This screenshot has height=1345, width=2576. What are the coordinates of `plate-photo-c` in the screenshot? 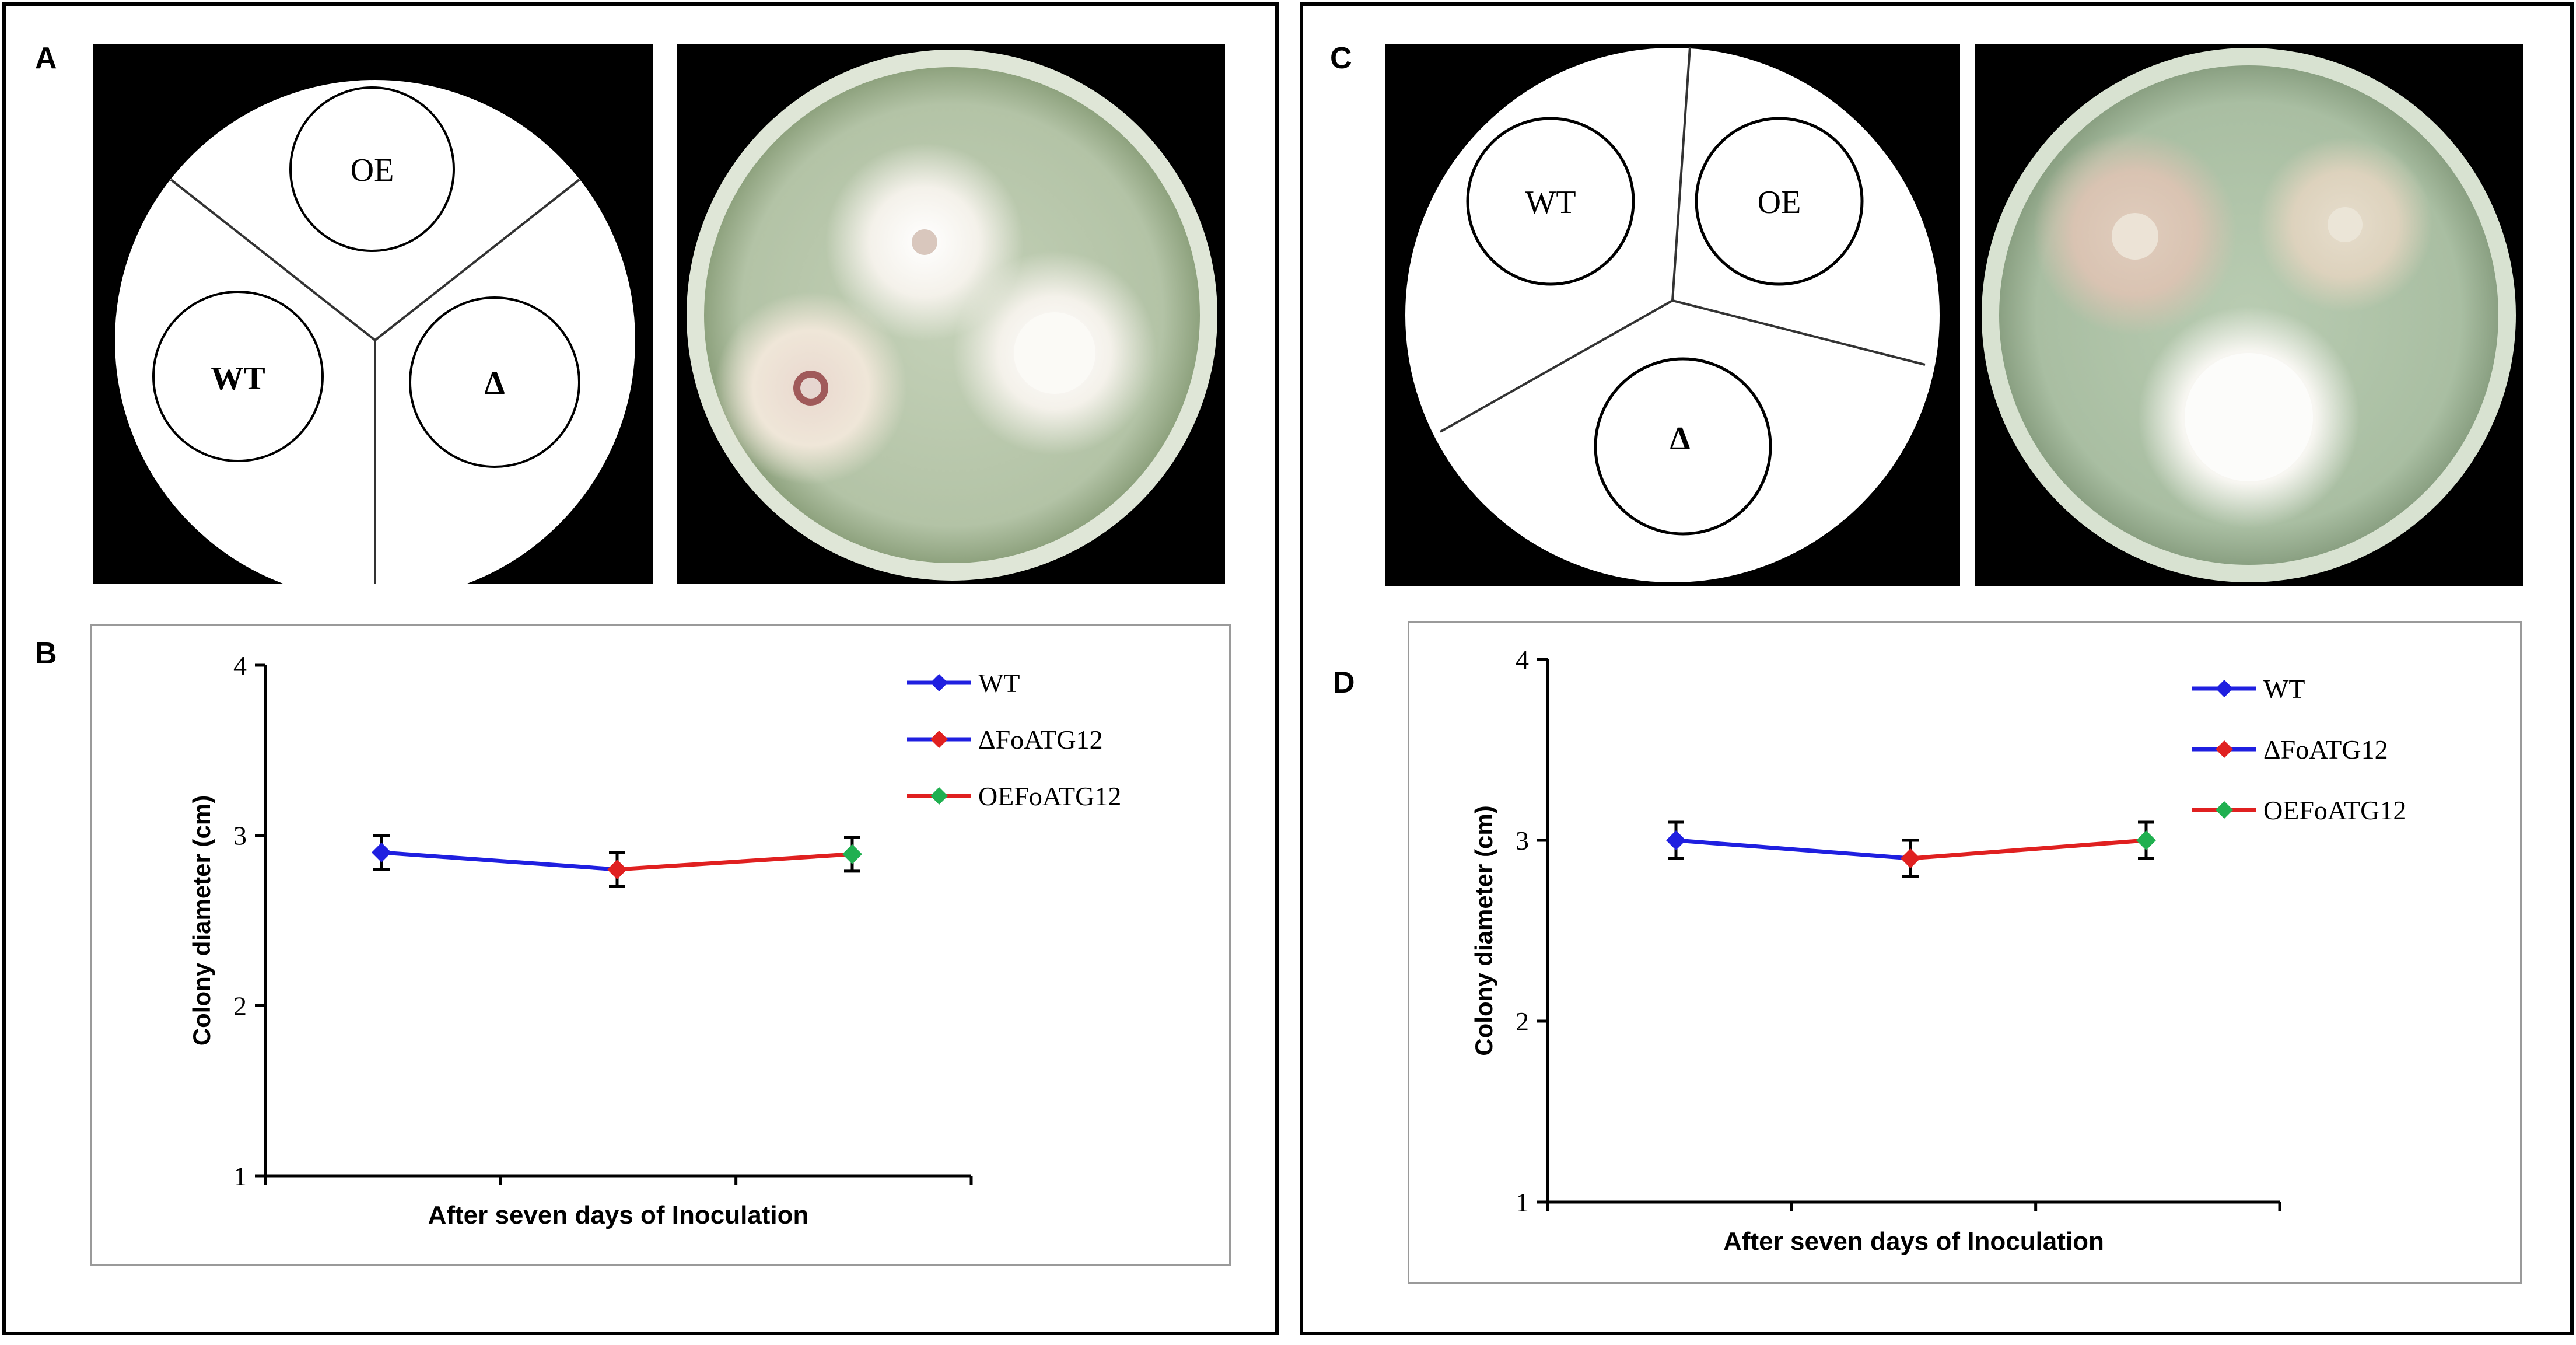 It's located at (2249, 315).